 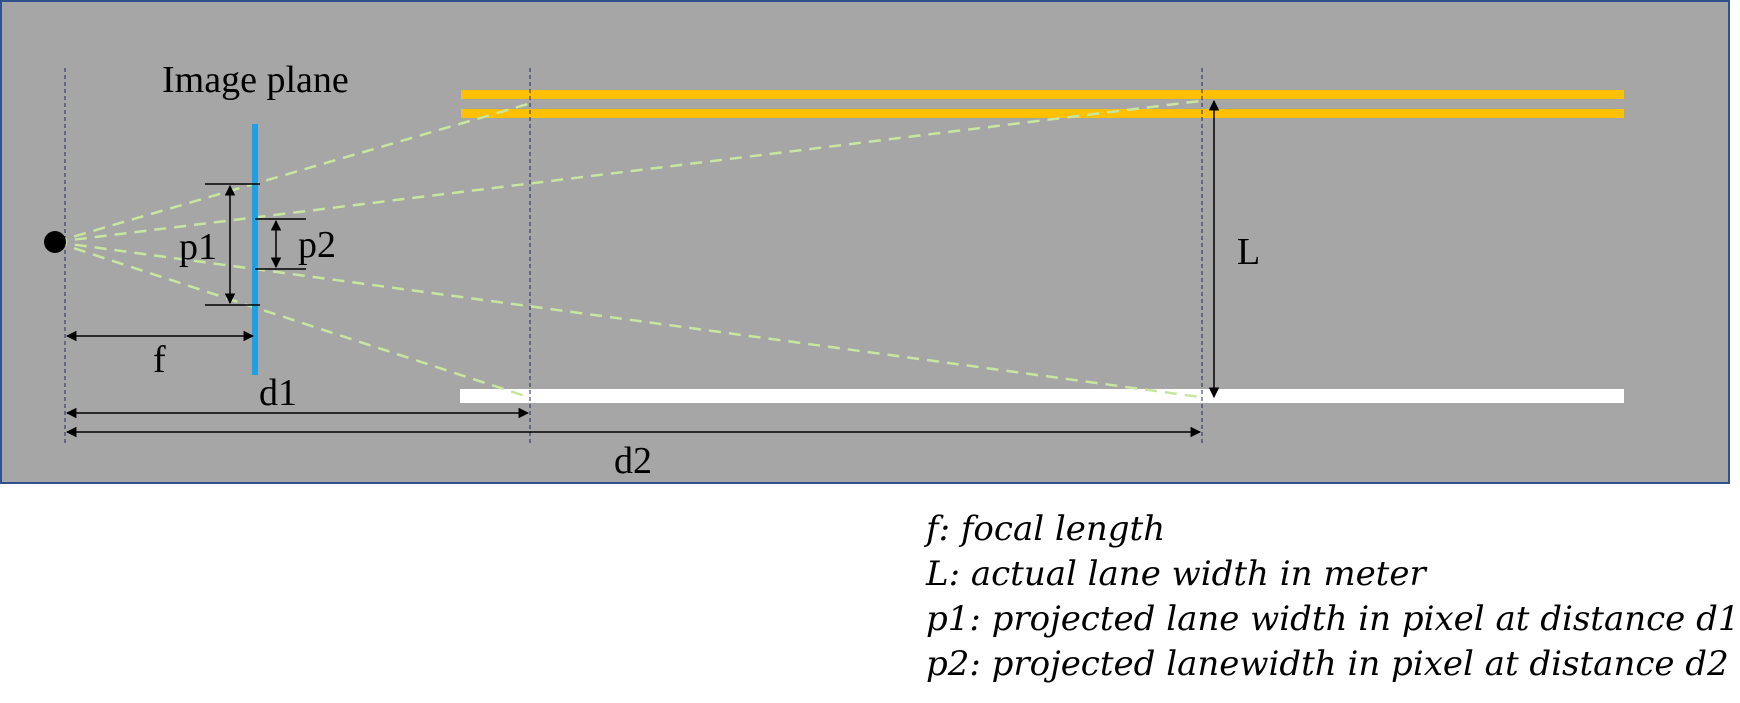 I want to click on image-plane-label: Image plane, so click(x=255, y=80).